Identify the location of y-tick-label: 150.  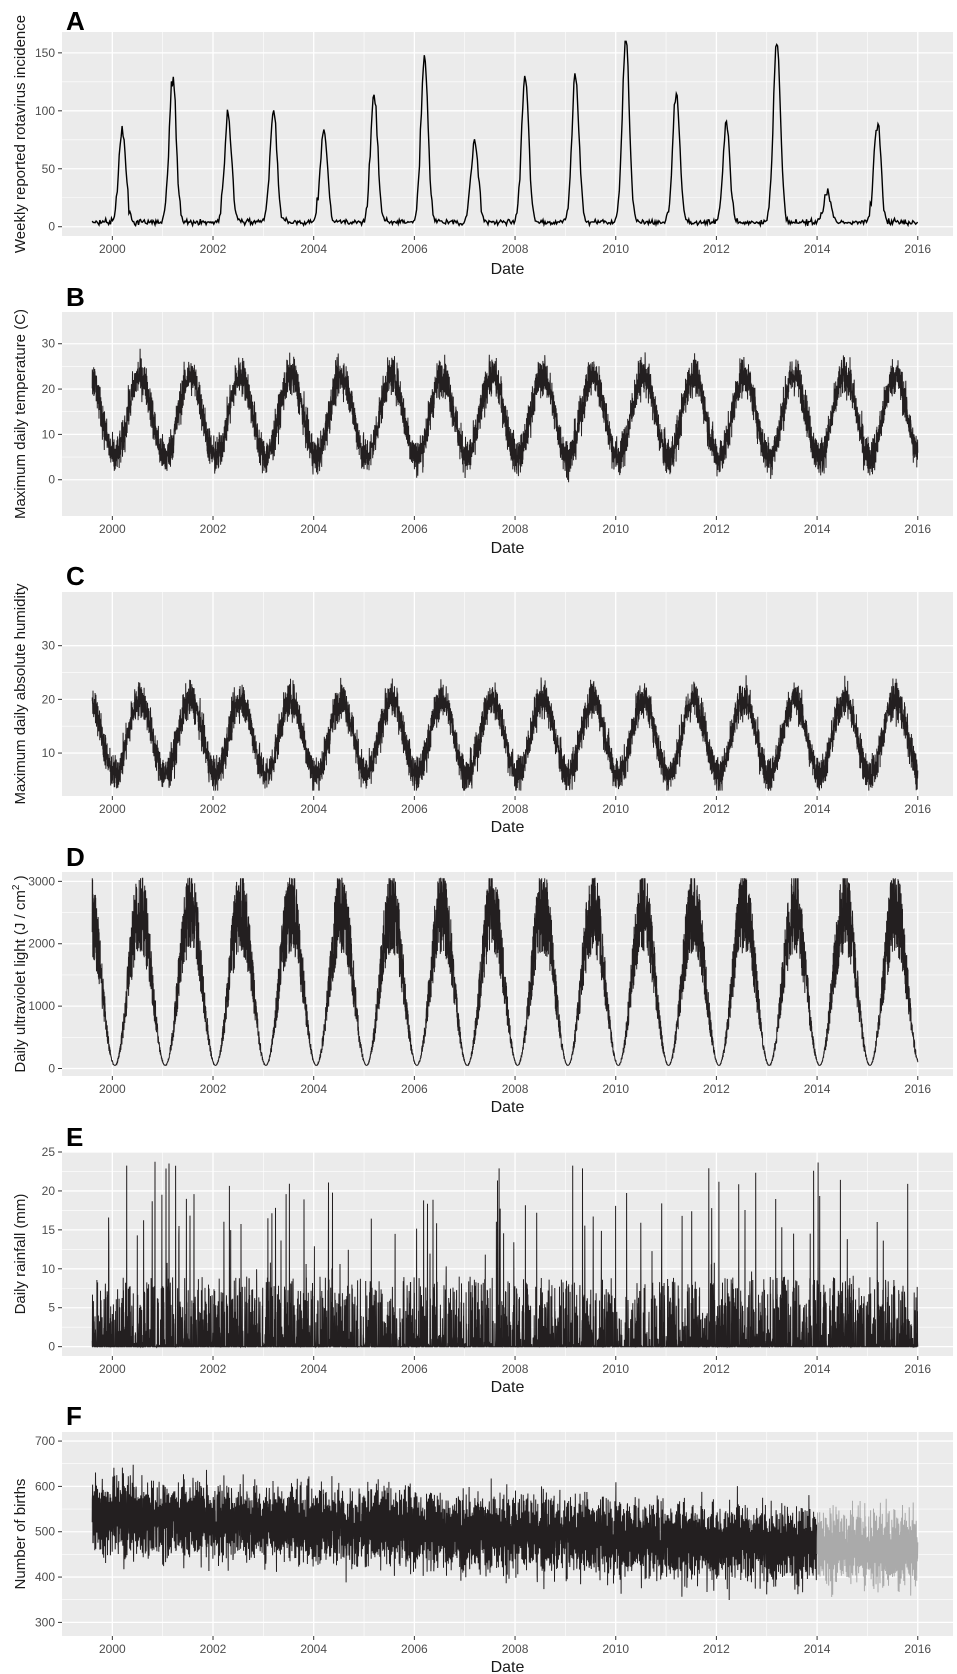
(45, 53).